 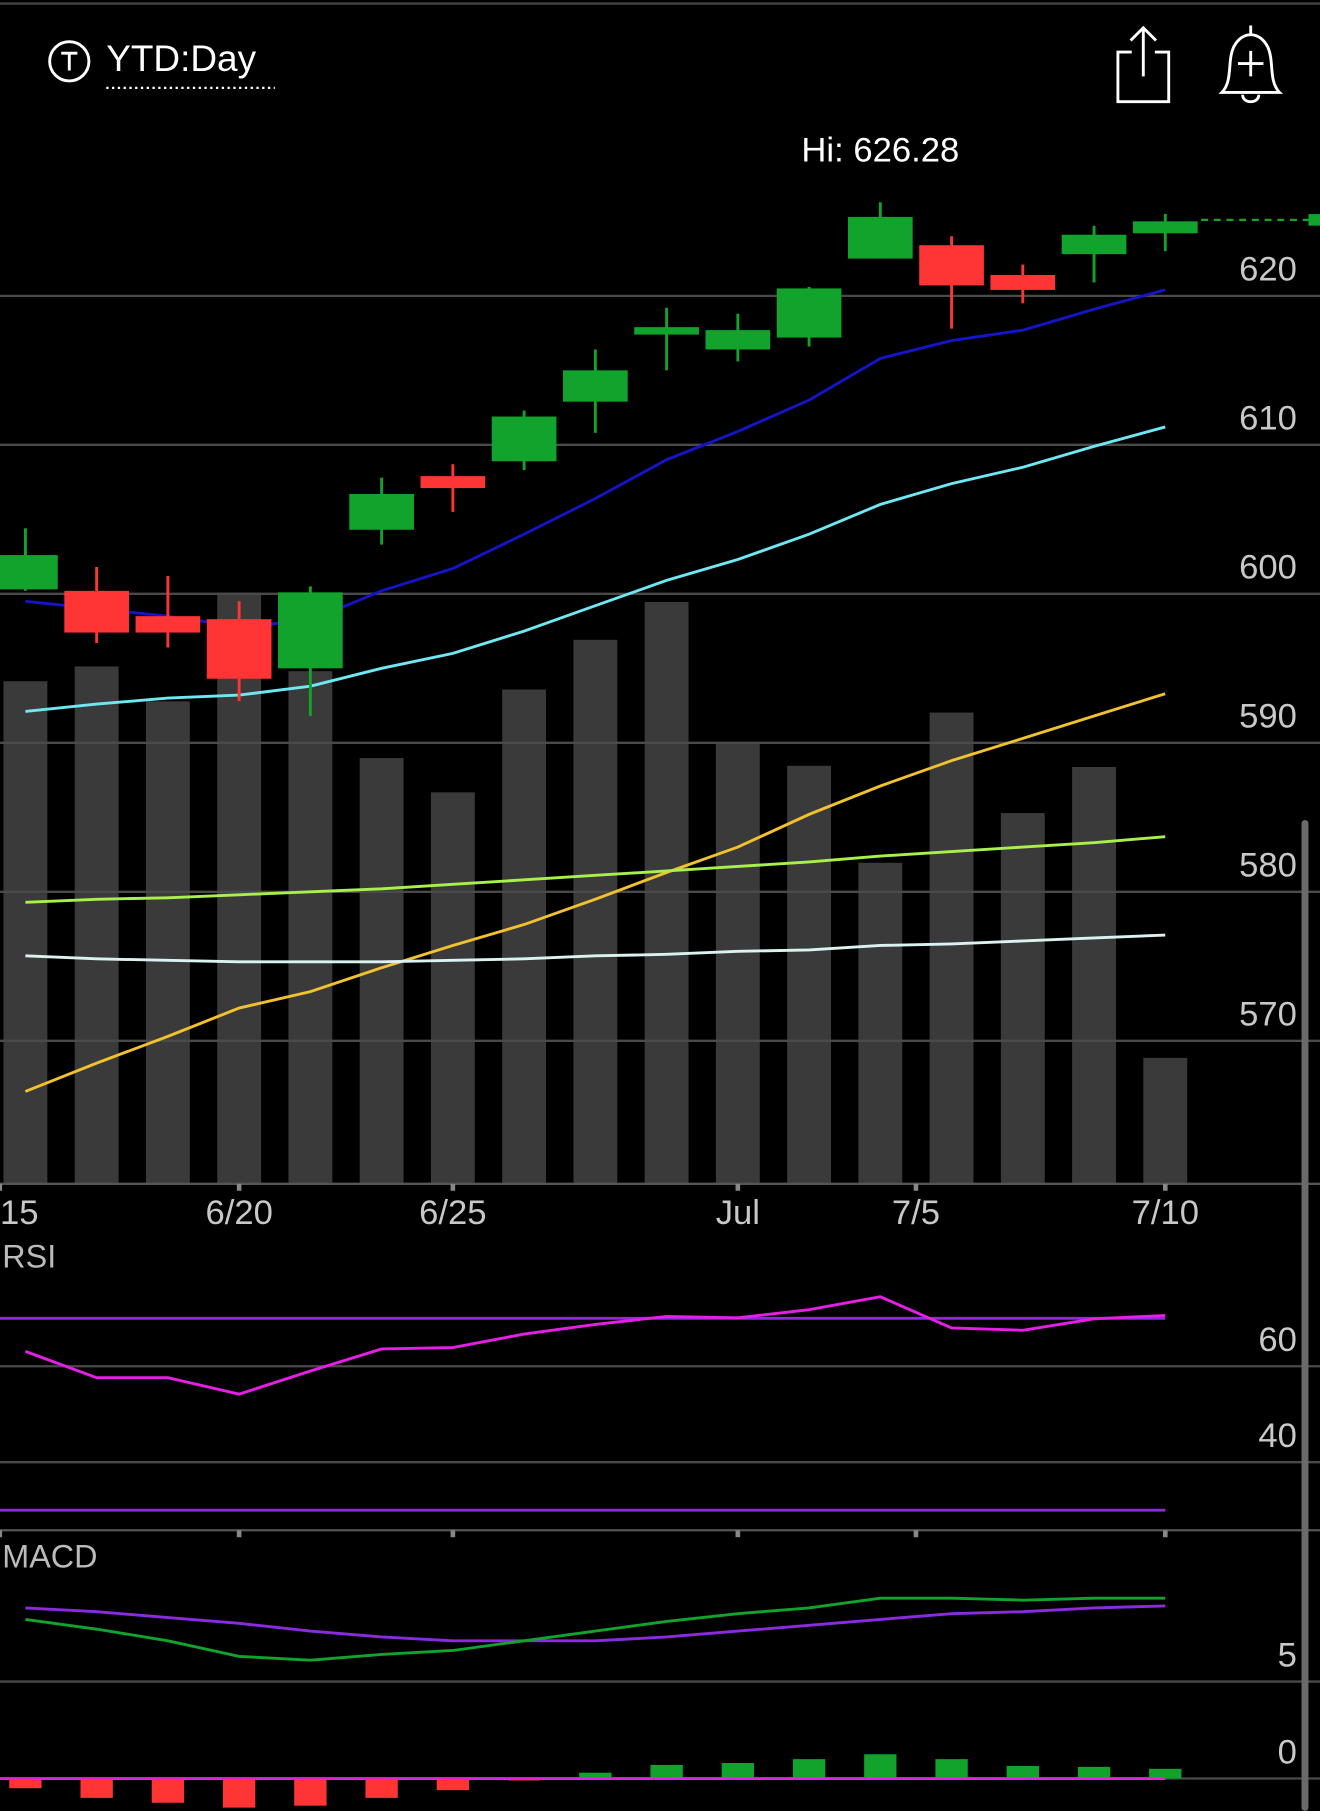 I want to click on bell-icon, so click(x=1251, y=63).